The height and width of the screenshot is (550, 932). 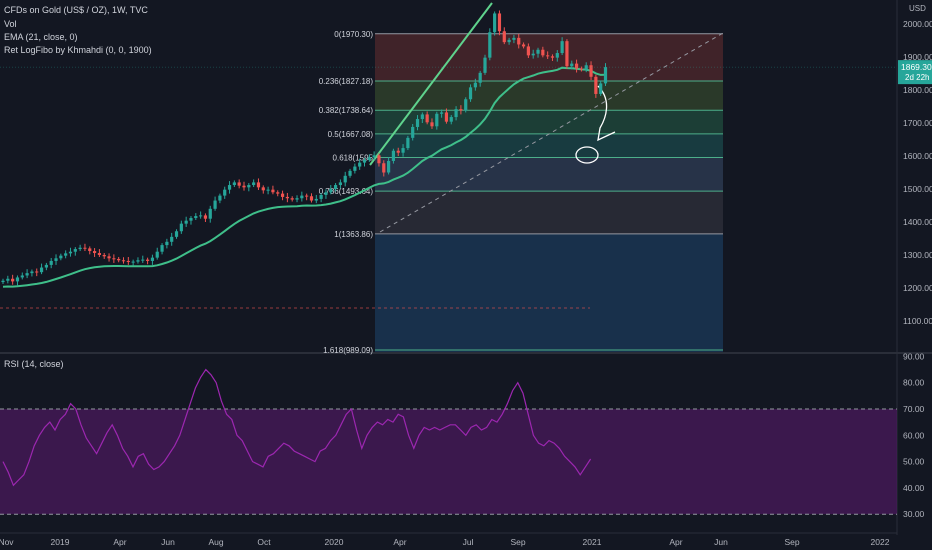 I want to click on fib-legend: Ret LogFibo by Khmahdi (0, 0, 1900), so click(x=78, y=50).